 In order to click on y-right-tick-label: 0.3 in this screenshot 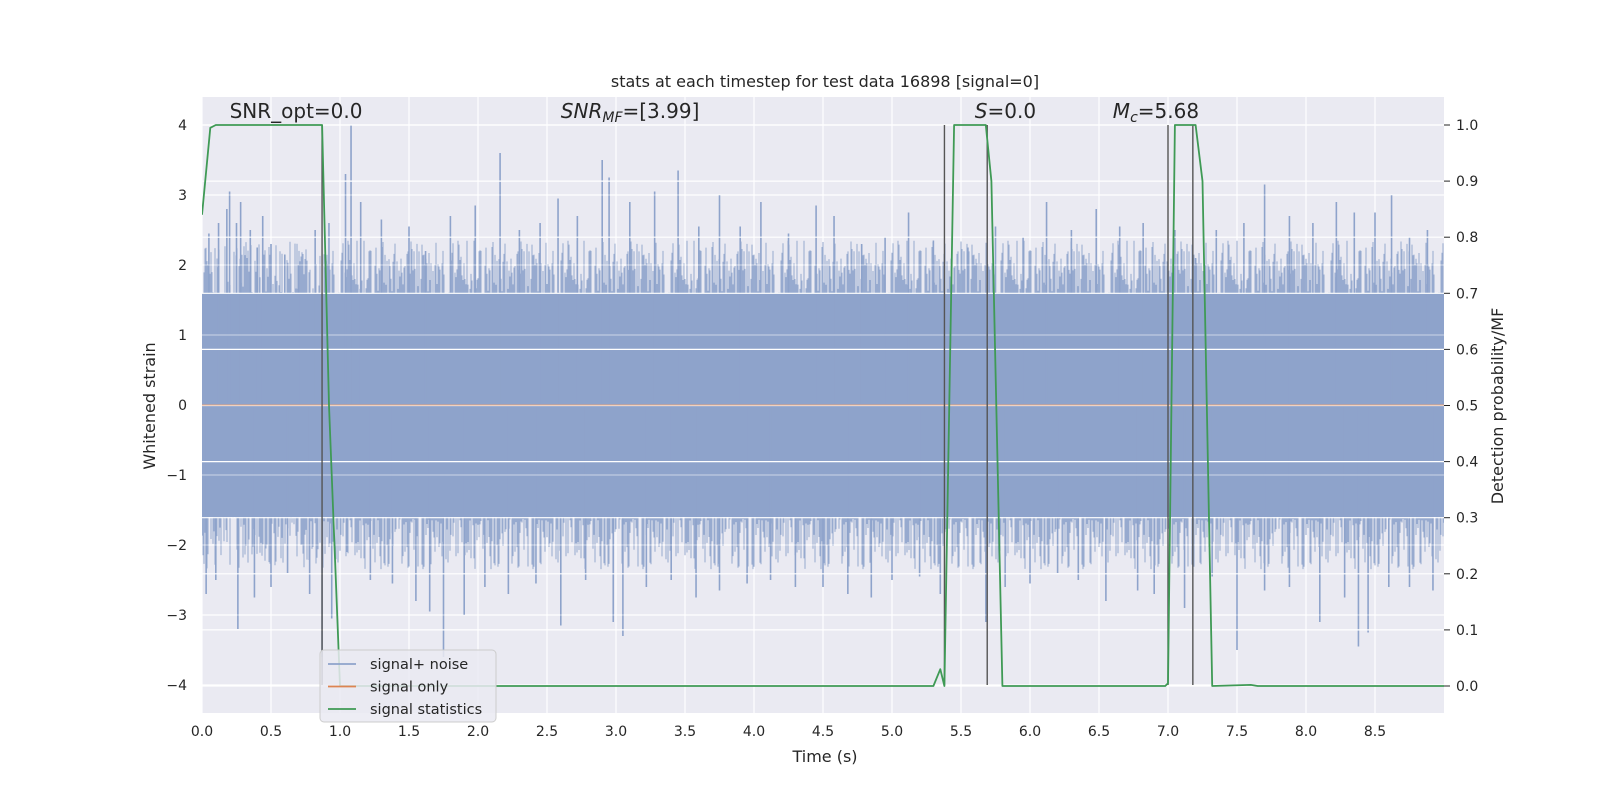, I will do `click(1467, 519)`.